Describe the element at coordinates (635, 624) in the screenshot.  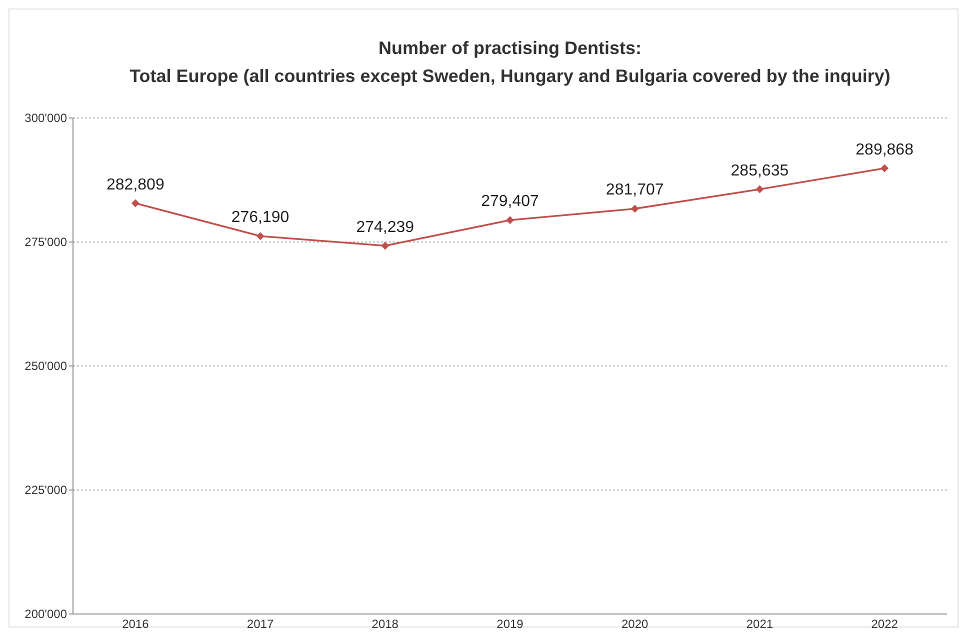
I see `x-tick-label: 2020` at that location.